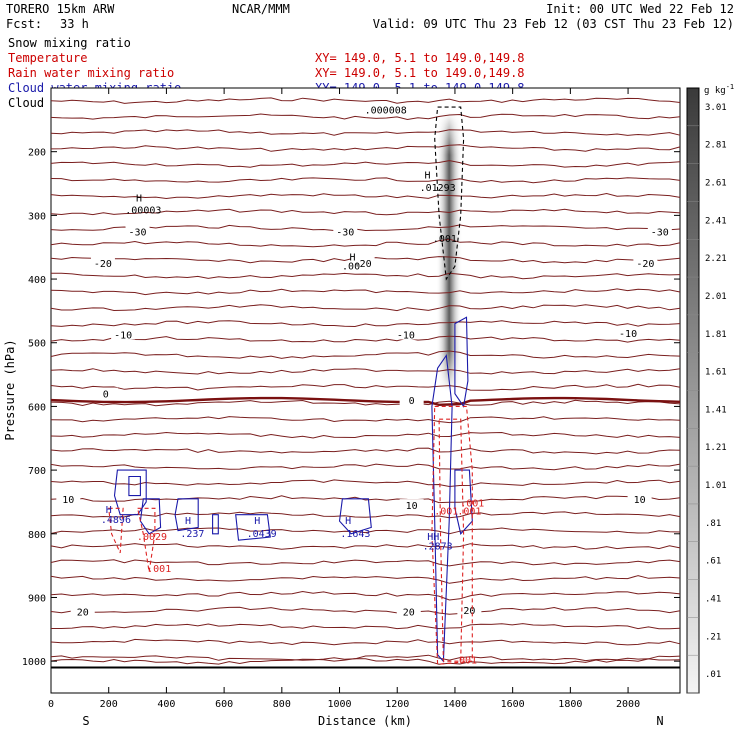 This screenshot has height=740, width=740. What do you see at coordinates (659, 721) in the screenshot?
I see `north-label: N` at bounding box center [659, 721].